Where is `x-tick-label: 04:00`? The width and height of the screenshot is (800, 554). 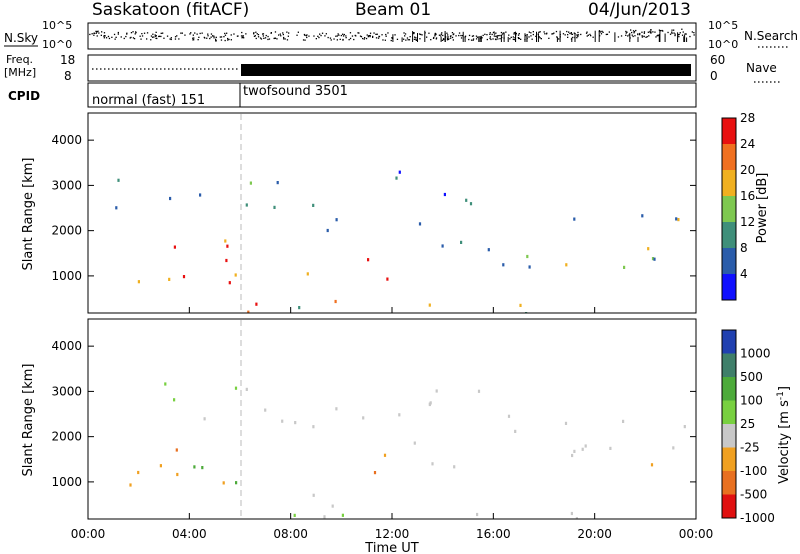
x-tick-label: 04:00 is located at coordinates (189, 534).